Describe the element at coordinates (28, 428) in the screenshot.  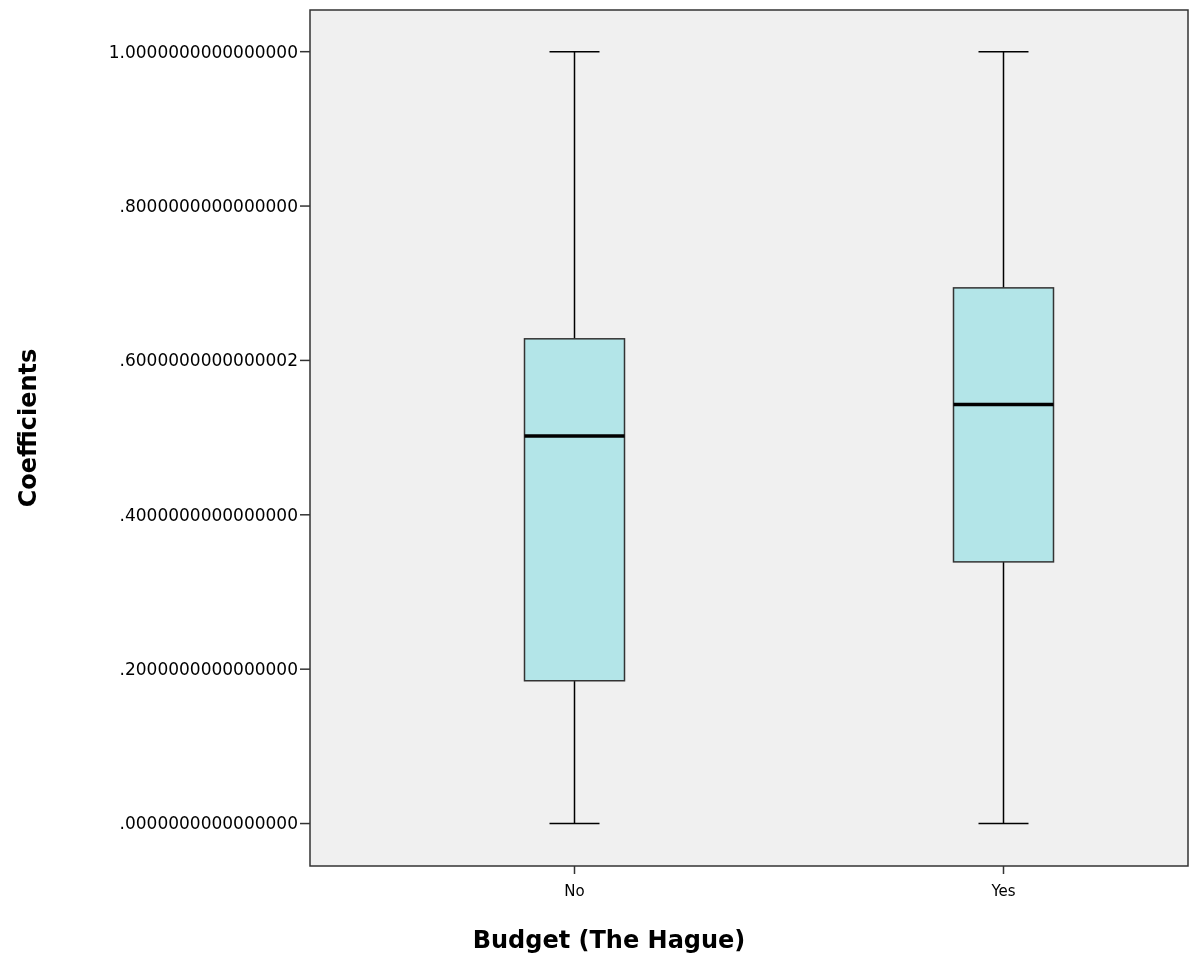
I see `y-axis-title: Coefficients` at that location.